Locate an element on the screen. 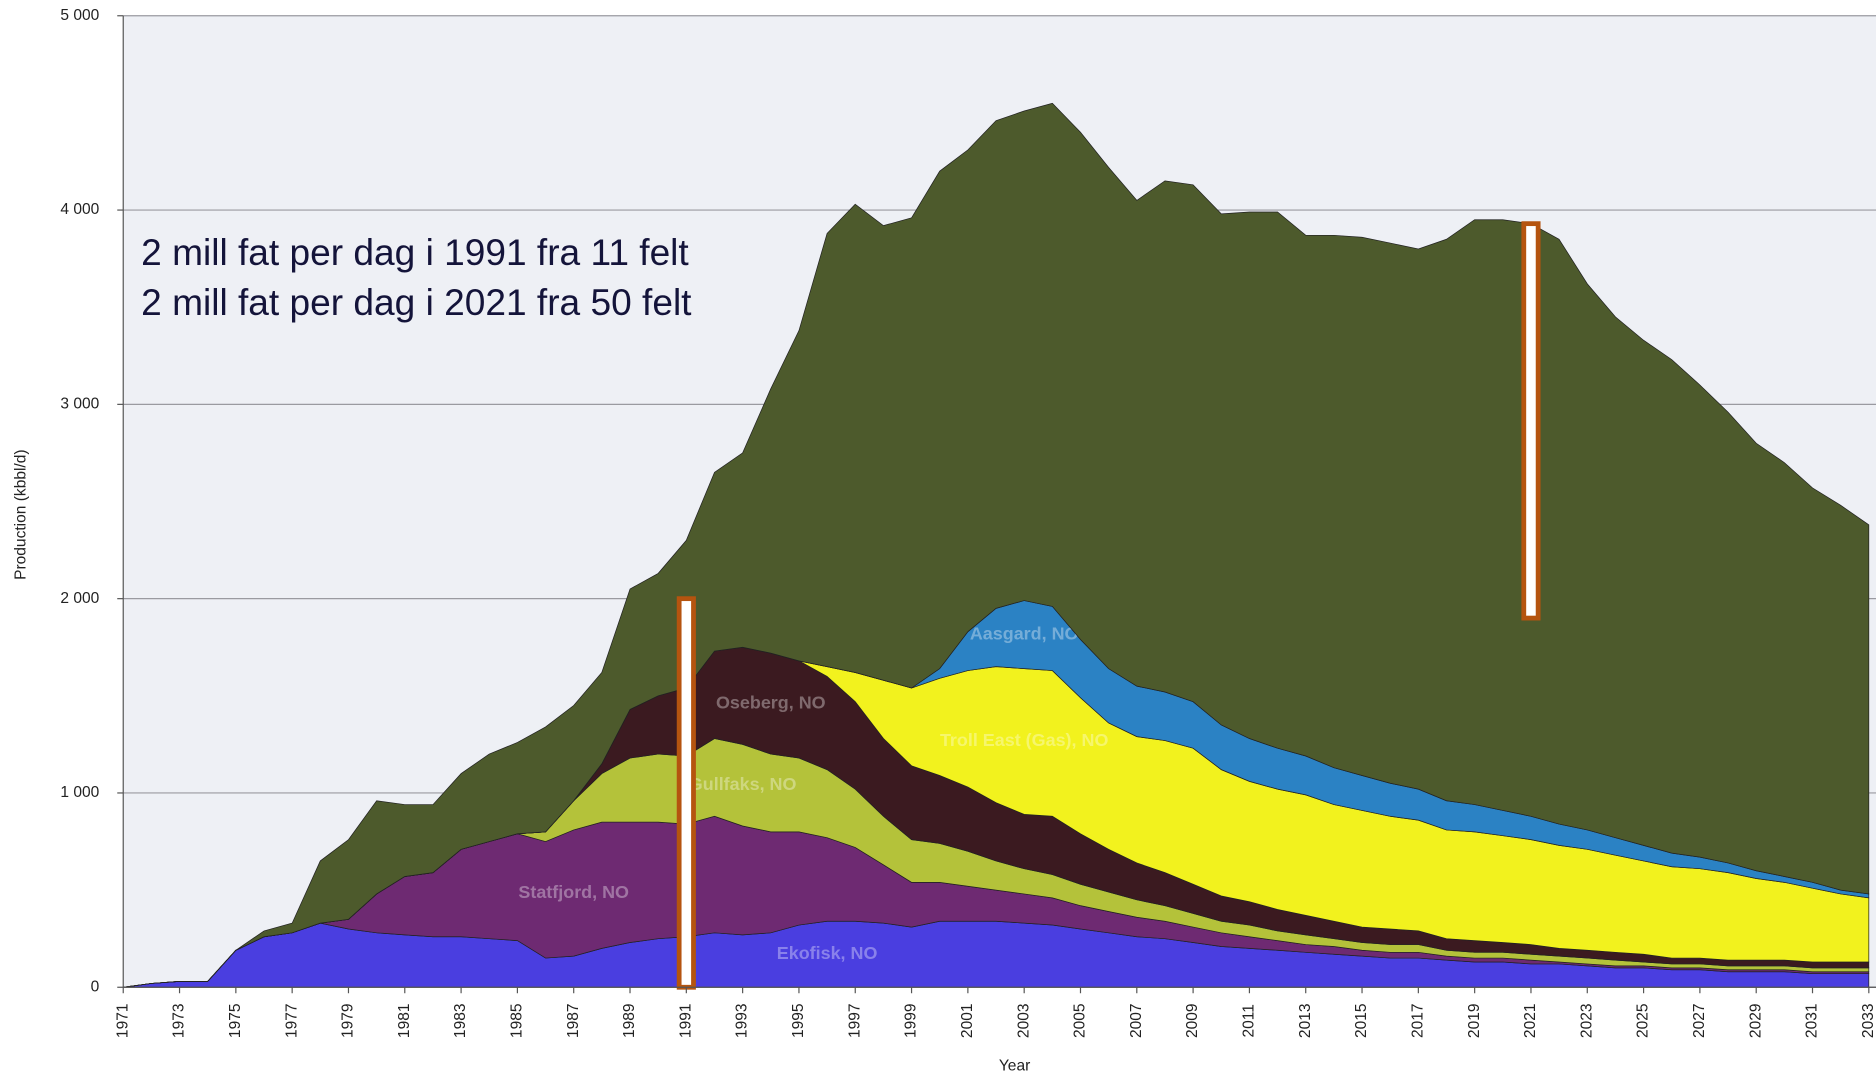 This screenshot has width=1876, height=1076. x-tick-label: 2021 is located at coordinates (1530, 1020).